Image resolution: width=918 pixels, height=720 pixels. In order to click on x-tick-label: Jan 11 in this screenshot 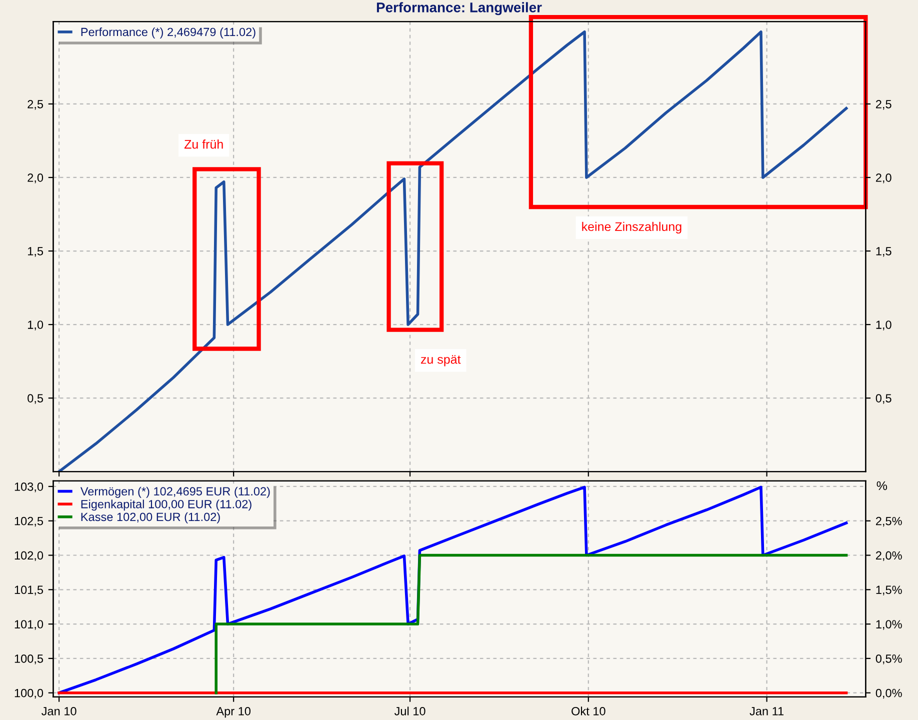, I will do `click(767, 711)`.